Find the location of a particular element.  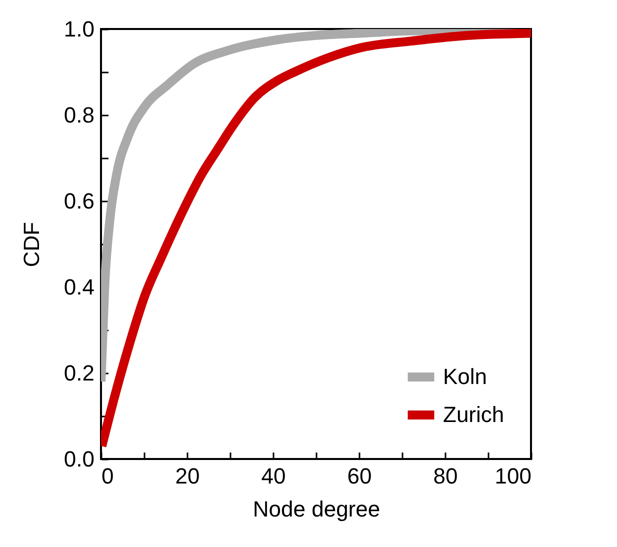

x-axis-title: Node degree is located at coordinates (316, 509).